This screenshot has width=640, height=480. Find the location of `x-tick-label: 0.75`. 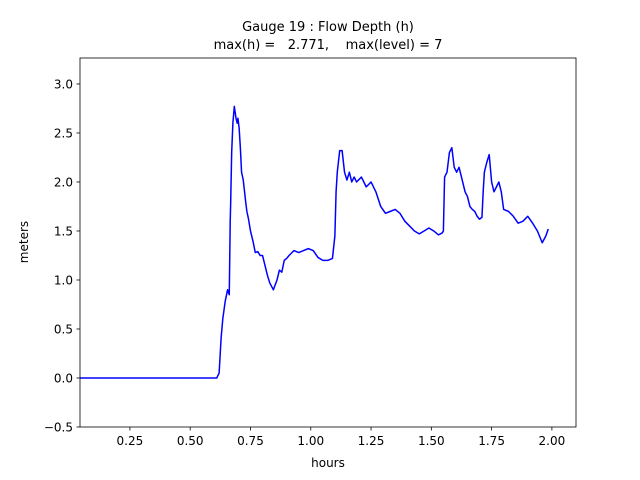

x-tick-label: 0.75 is located at coordinates (250, 441).